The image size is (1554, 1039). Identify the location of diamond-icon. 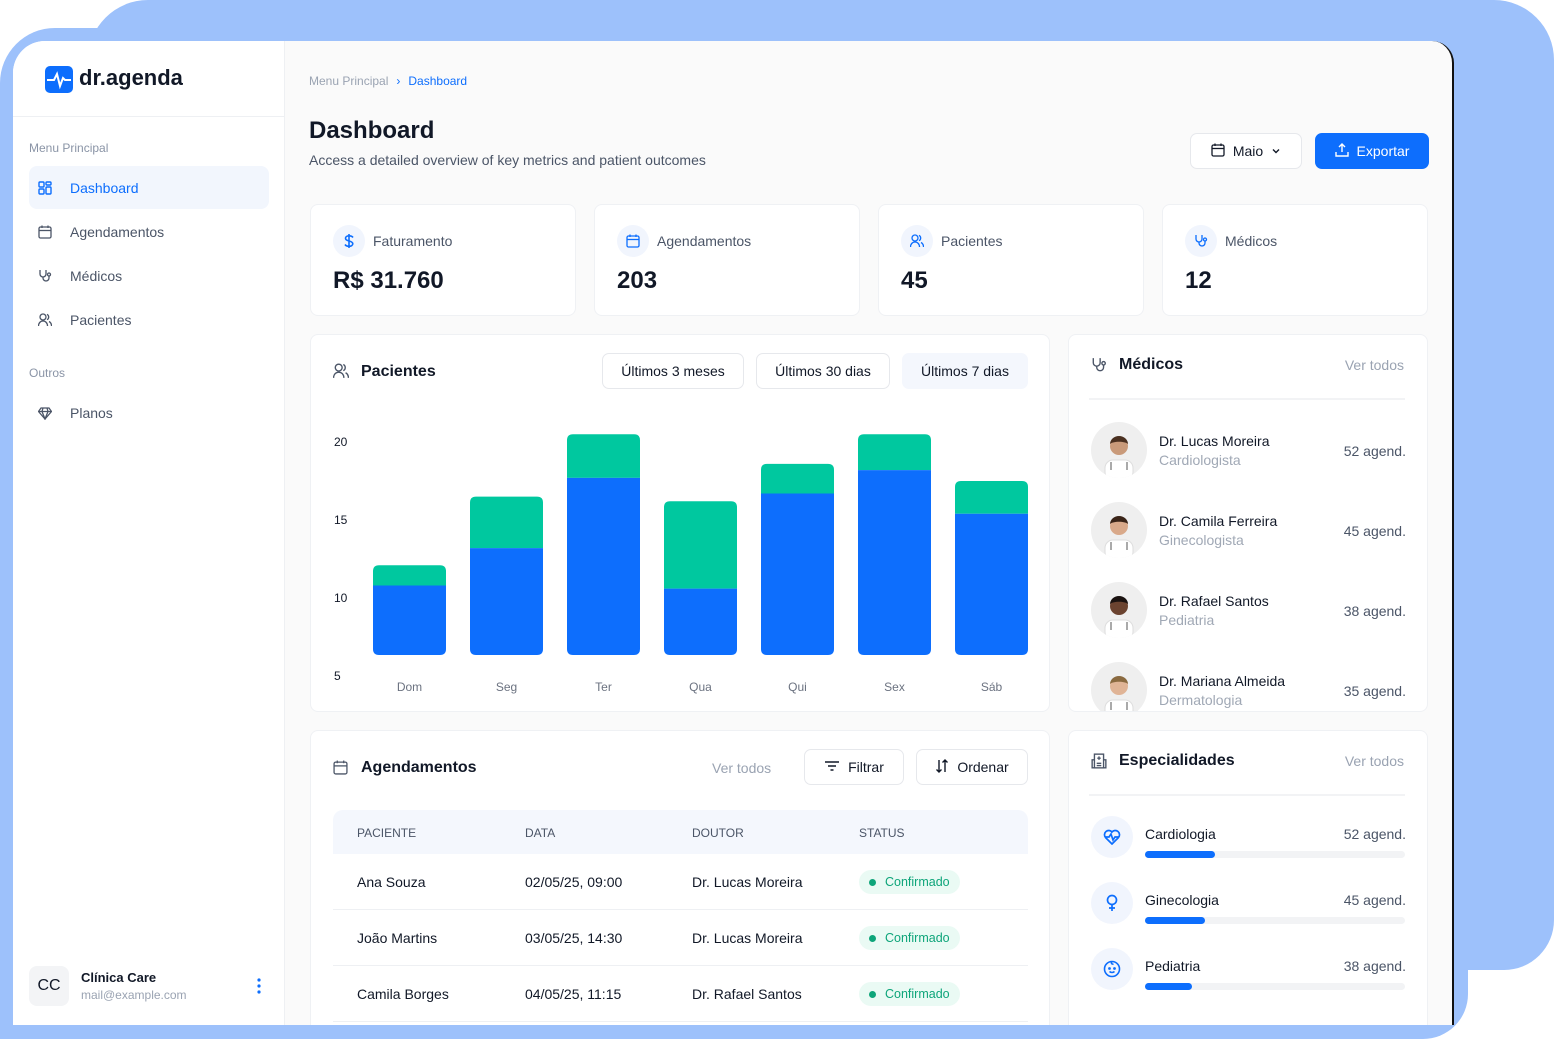
(45, 413).